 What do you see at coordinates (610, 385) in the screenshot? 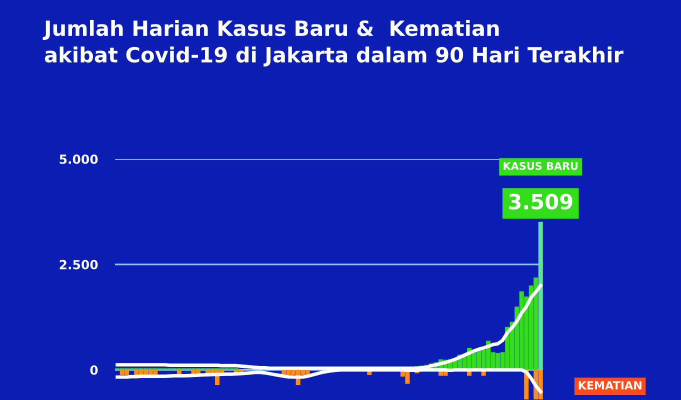
I see `text: KEMATIAN` at bounding box center [610, 385].